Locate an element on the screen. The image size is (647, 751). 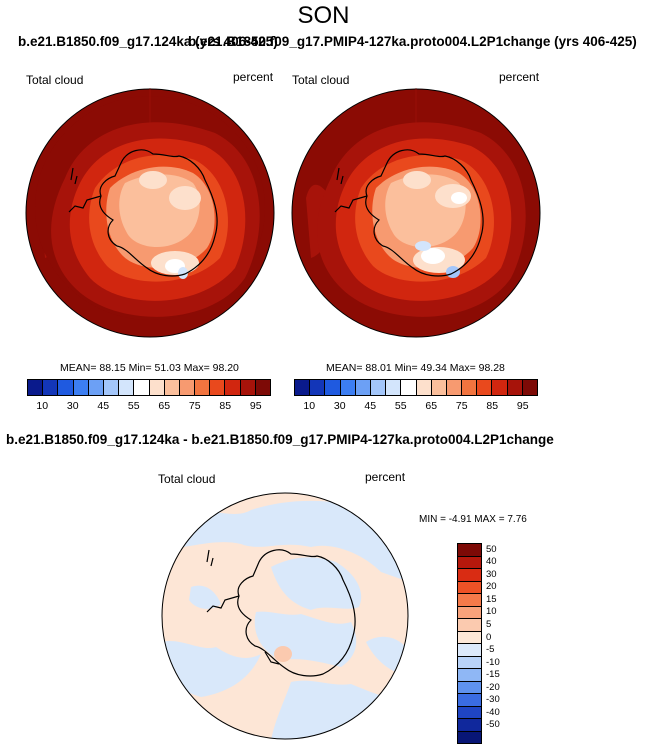
right-colorbar is located at coordinates (416, 387).